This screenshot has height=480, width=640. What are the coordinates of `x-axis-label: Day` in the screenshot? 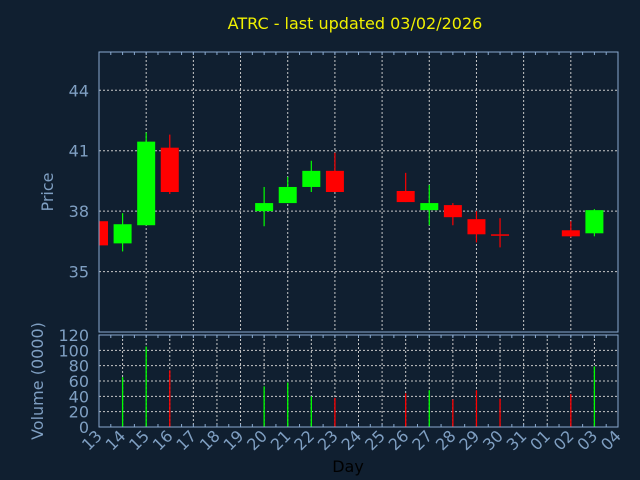 It's located at (348, 466).